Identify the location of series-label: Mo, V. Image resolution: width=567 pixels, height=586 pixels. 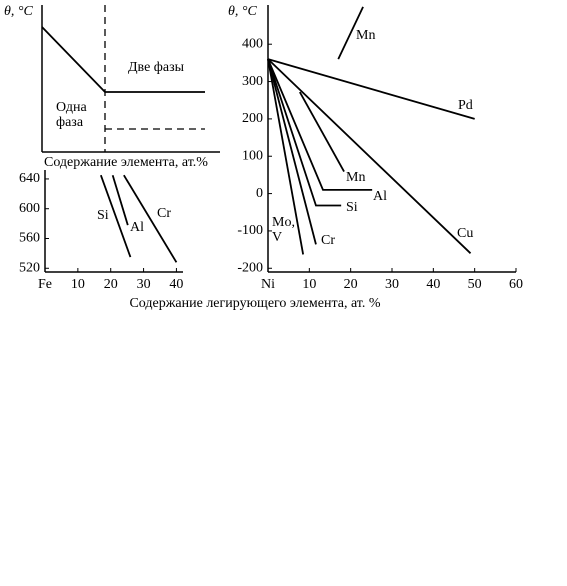
(283, 230).